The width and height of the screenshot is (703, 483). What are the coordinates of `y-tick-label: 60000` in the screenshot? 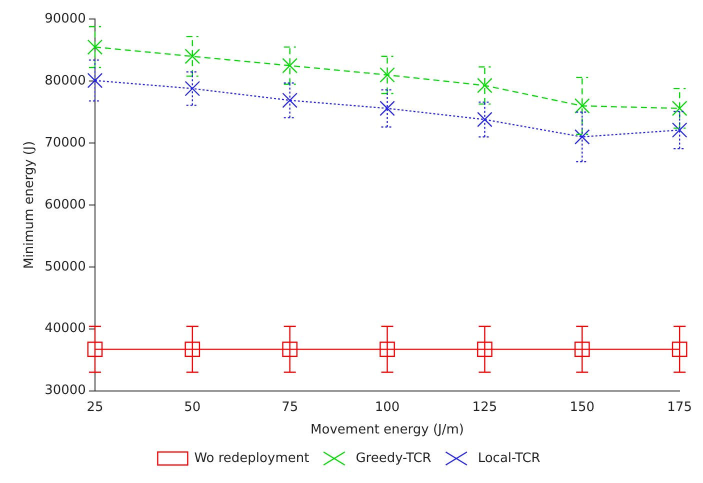 It's located at (65, 204).